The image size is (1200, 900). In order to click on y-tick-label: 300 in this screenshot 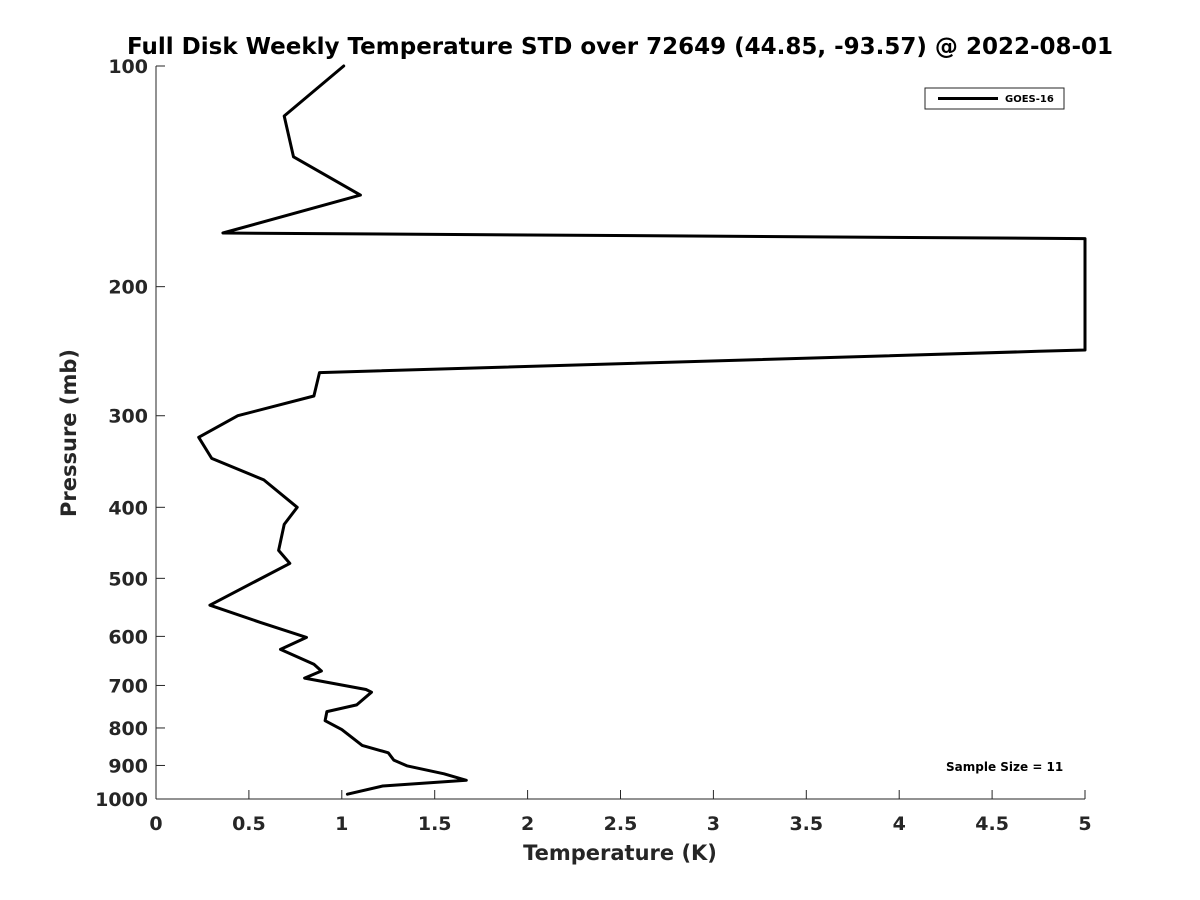, I will do `click(128, 417)`.